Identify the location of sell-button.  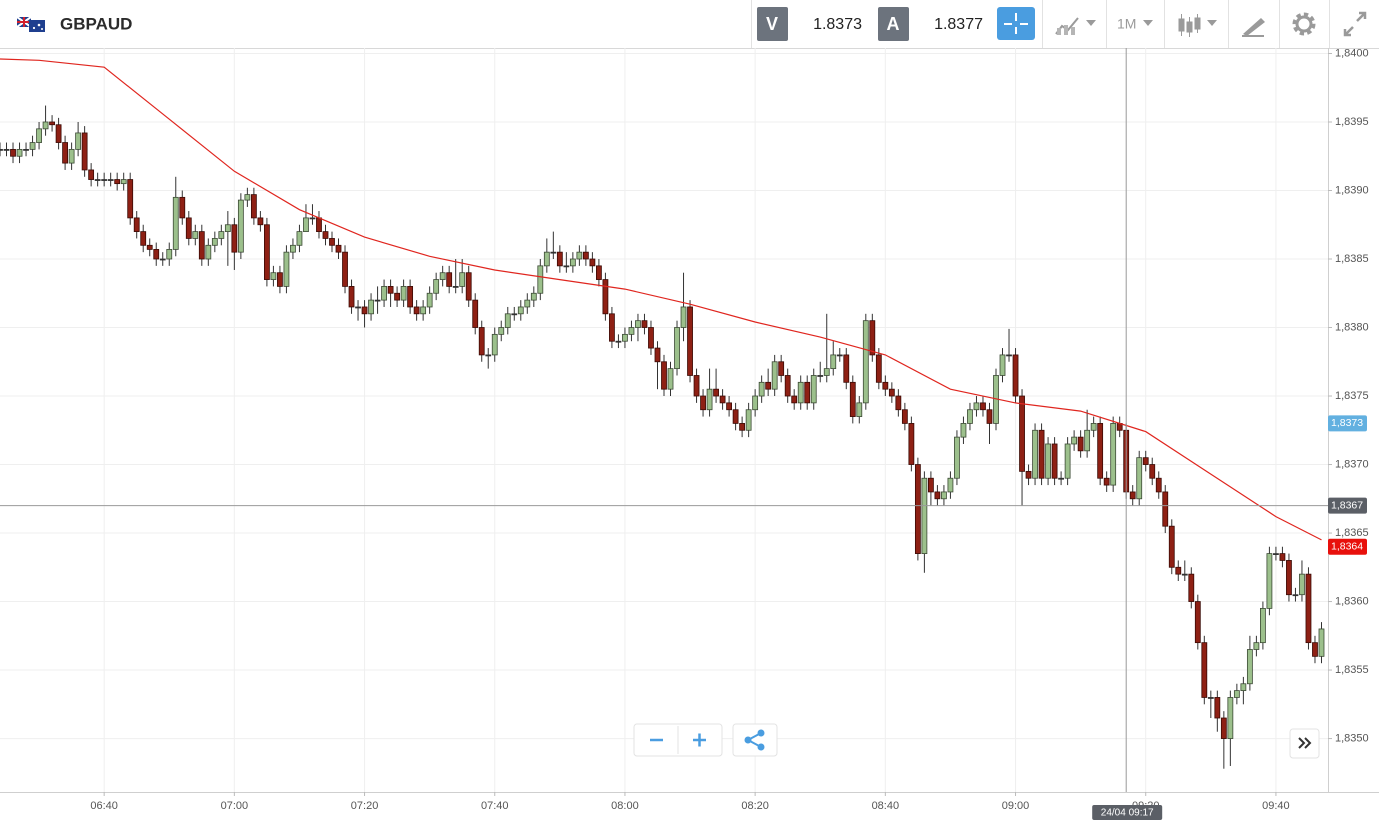
(772, 24).